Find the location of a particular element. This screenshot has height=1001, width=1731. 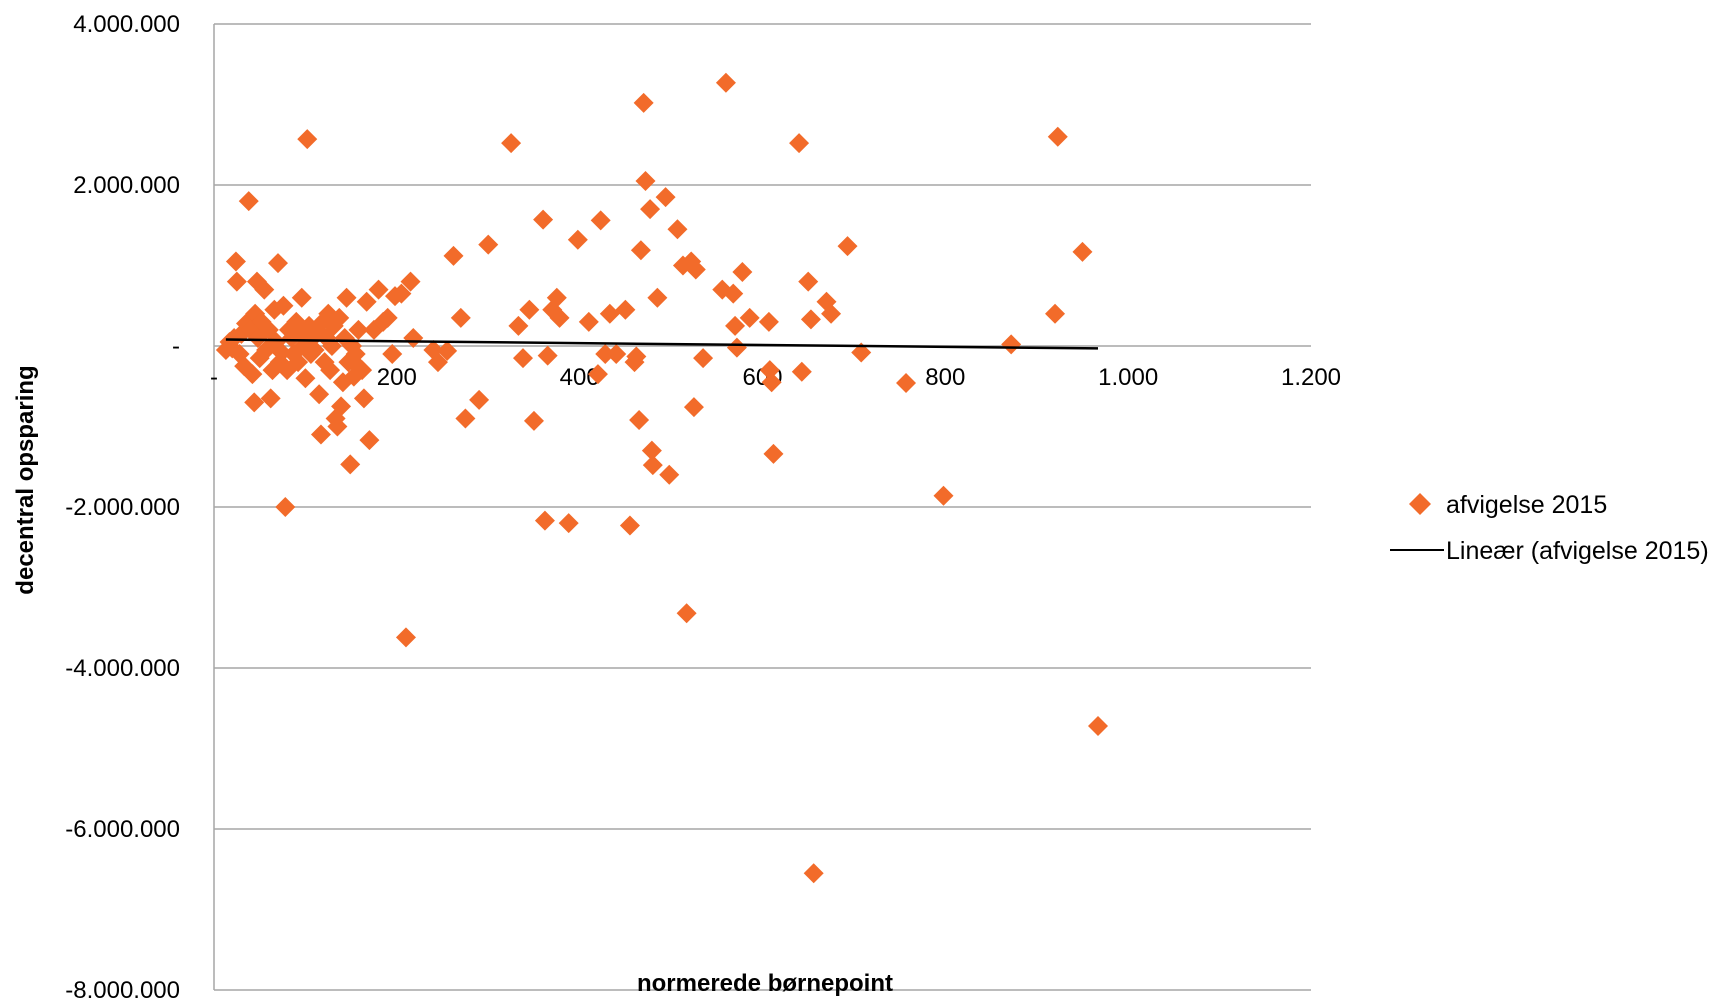

y-tick-label: -6.000.000 is located at coordinates (122, 829).